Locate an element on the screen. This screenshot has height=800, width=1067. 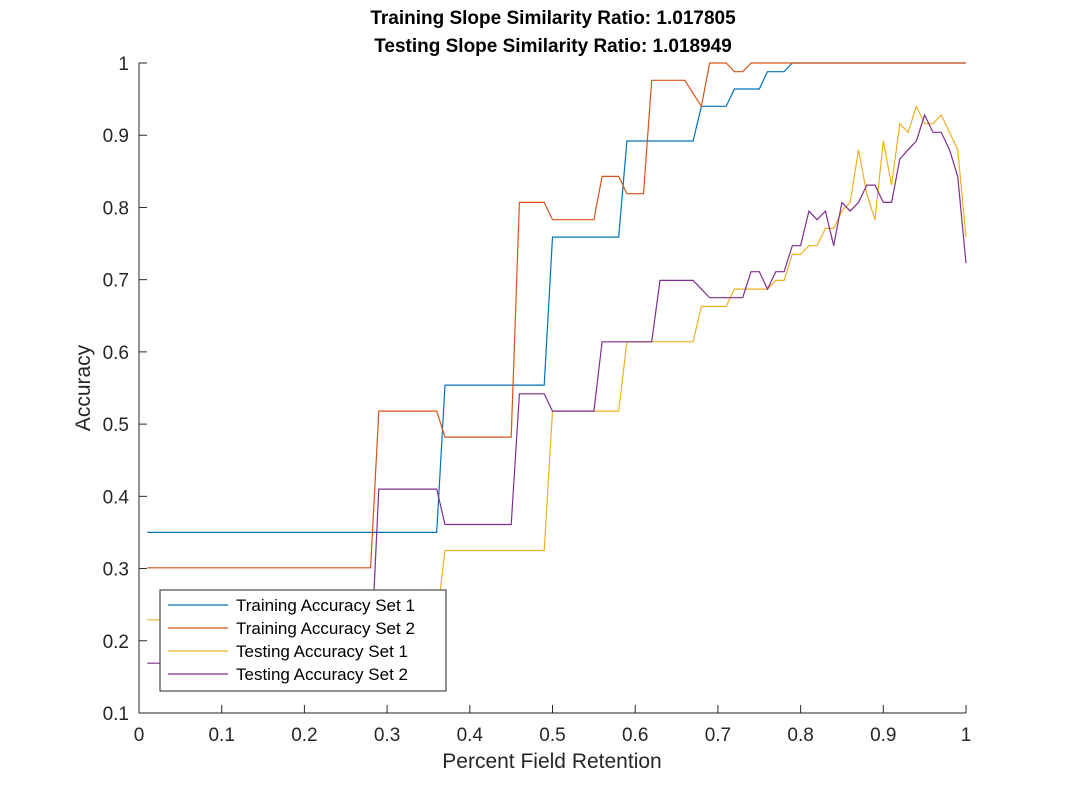
y-ticks: 0.1 0.2 0.3 0.4 0.5 0.6 0.7 0.8 0.9 1 is located at coordinates (125, 389).